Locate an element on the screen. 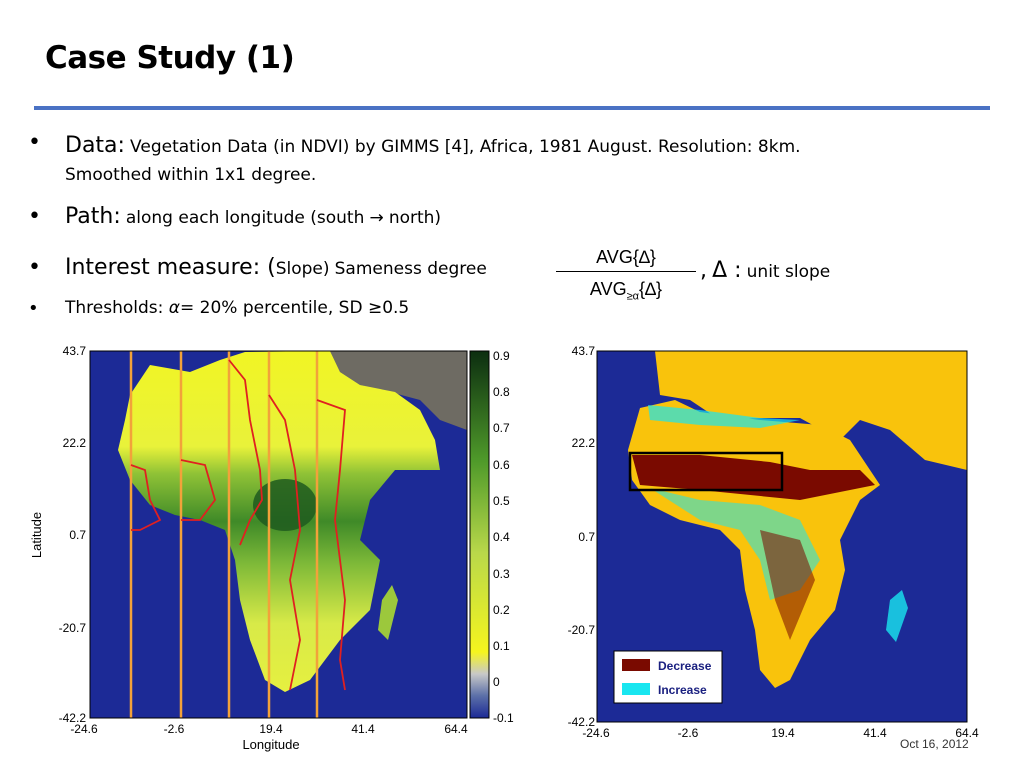 This screenshot has height=768, width=1024. change-legend: Decrease Increase is located at coordinates (668, 677).